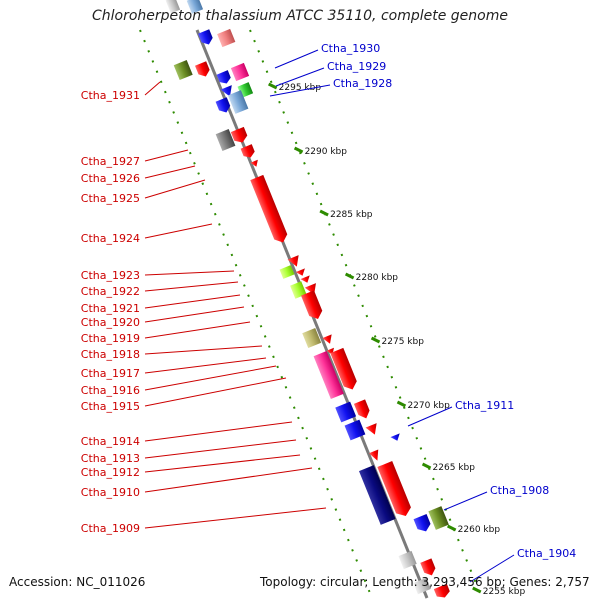  What do you see at coordinates (110, 238) in the screenshot?
I see `gene-label-left: Ctha_1924` at bounding box center [110, 238].